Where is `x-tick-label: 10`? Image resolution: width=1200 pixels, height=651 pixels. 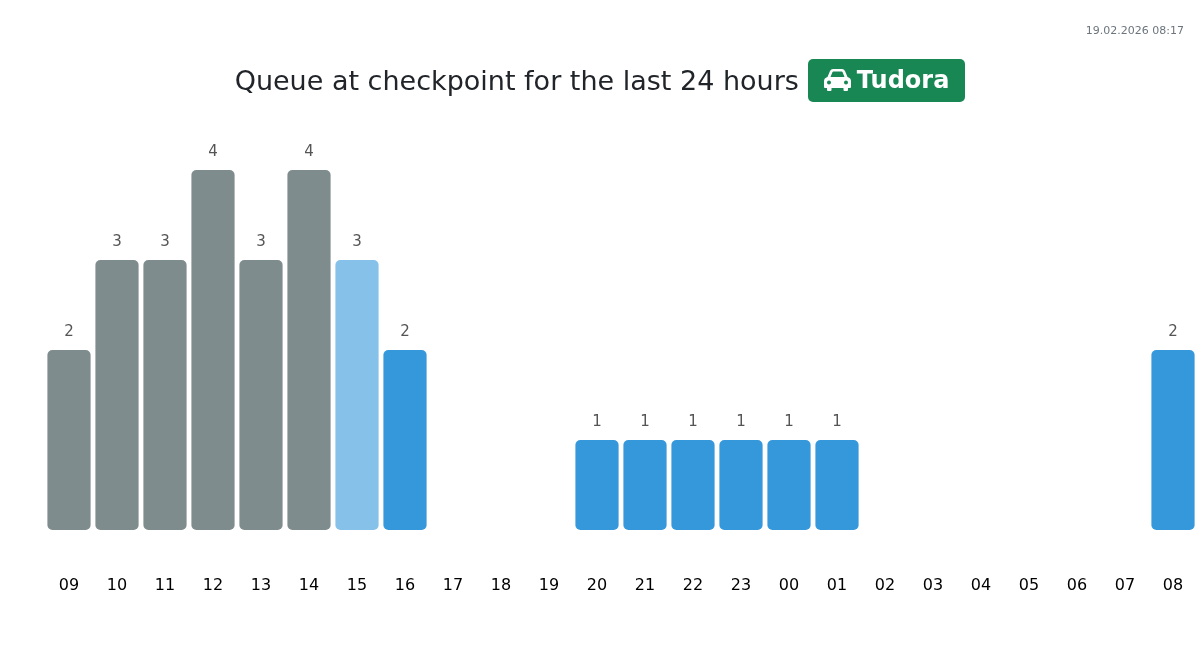
x-tick-label: 10 is located at coordinates (117, 584).